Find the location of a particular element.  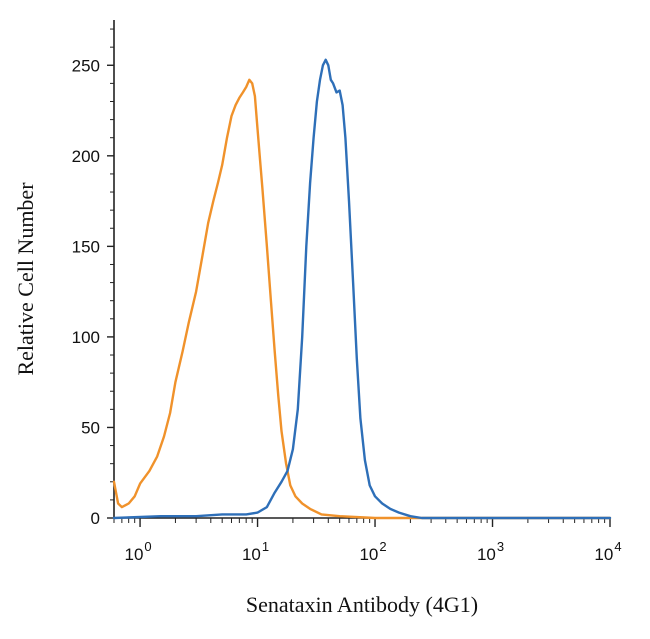

x-tick-label: 10¹ is located at coordinates (255, 551).